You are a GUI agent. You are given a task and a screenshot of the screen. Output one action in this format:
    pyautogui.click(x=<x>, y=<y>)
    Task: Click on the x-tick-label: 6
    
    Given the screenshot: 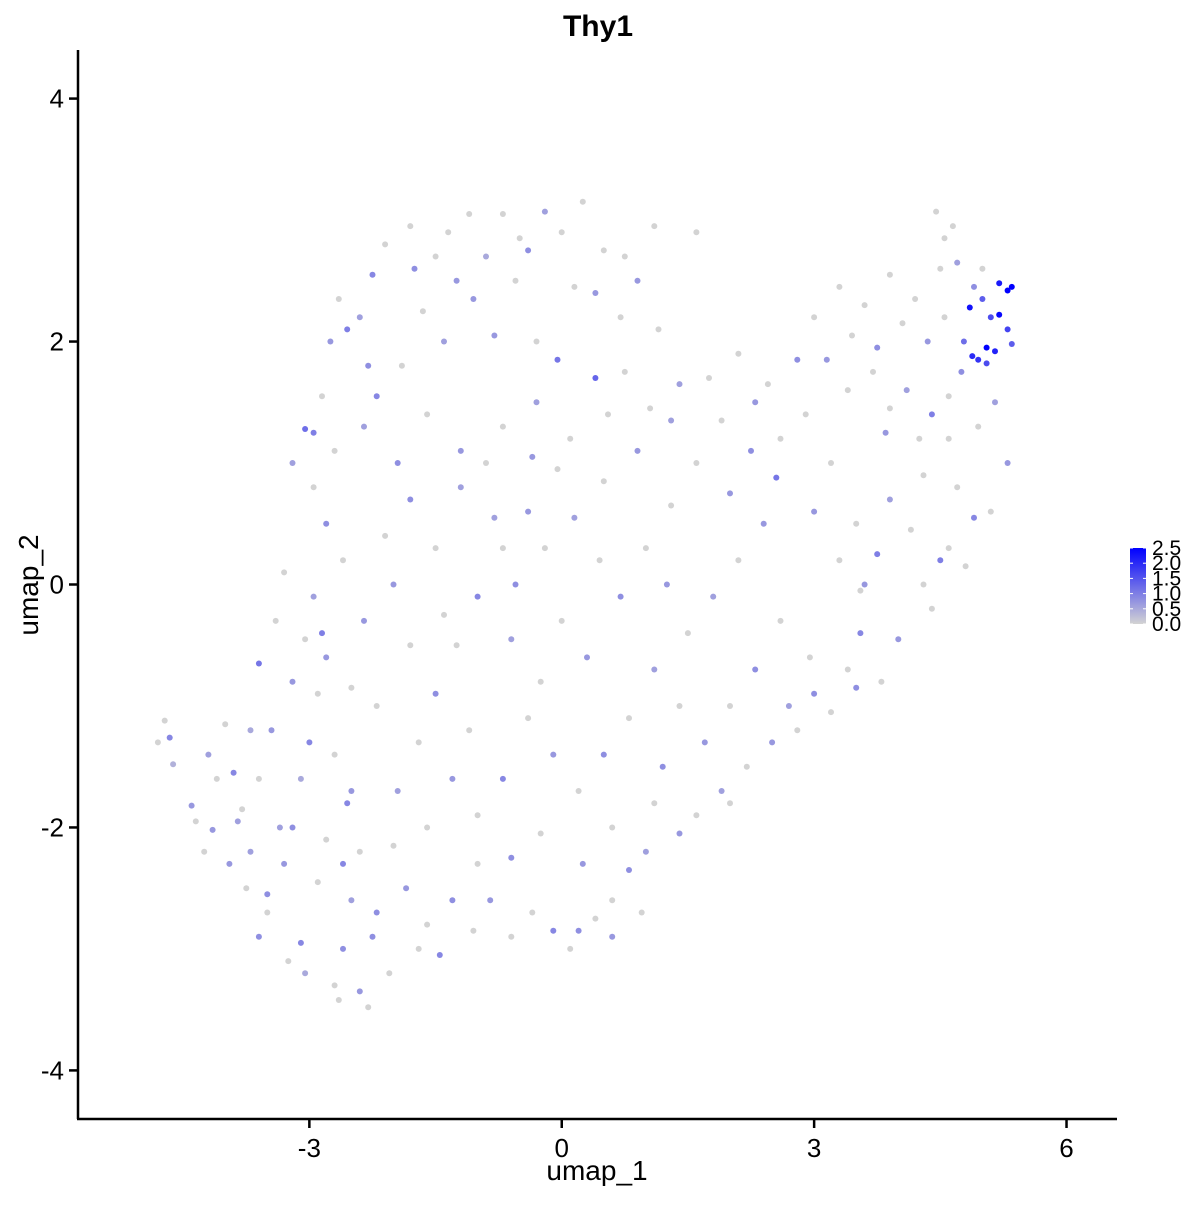 What is the action you would take?
    pyautogui.click(x=1066, y=1148)
    